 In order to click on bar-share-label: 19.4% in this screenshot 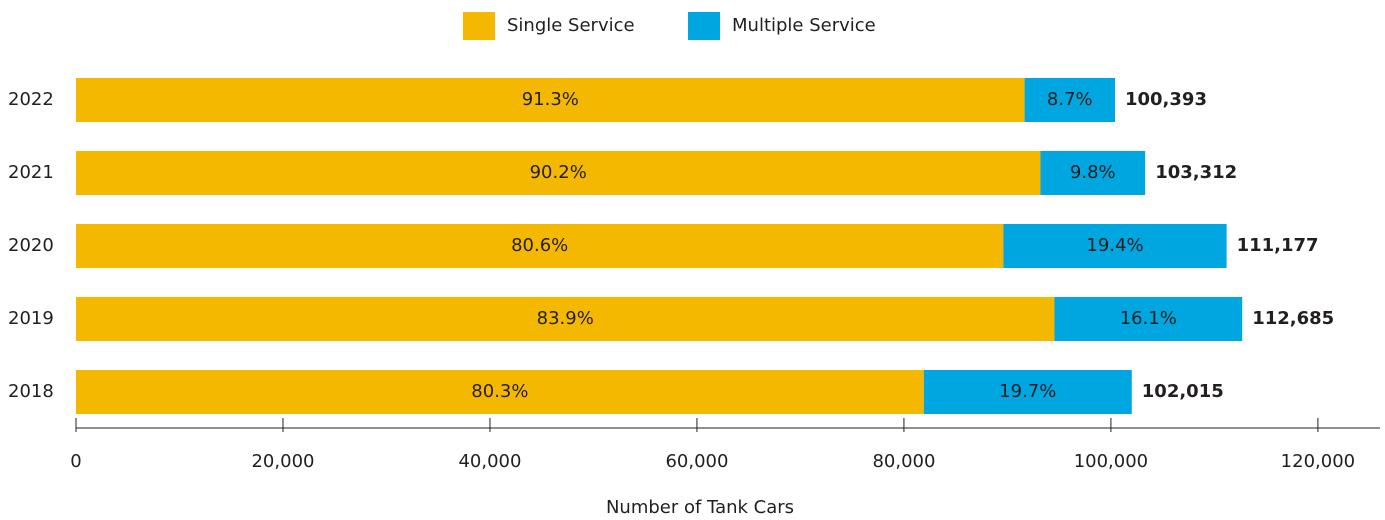, I will do `click(1114, 245)`.